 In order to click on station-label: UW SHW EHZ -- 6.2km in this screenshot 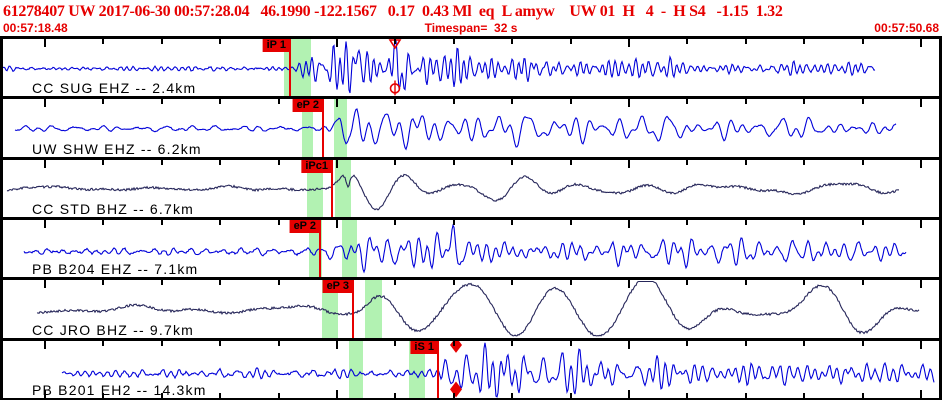, I will do `click(117, 148)`.